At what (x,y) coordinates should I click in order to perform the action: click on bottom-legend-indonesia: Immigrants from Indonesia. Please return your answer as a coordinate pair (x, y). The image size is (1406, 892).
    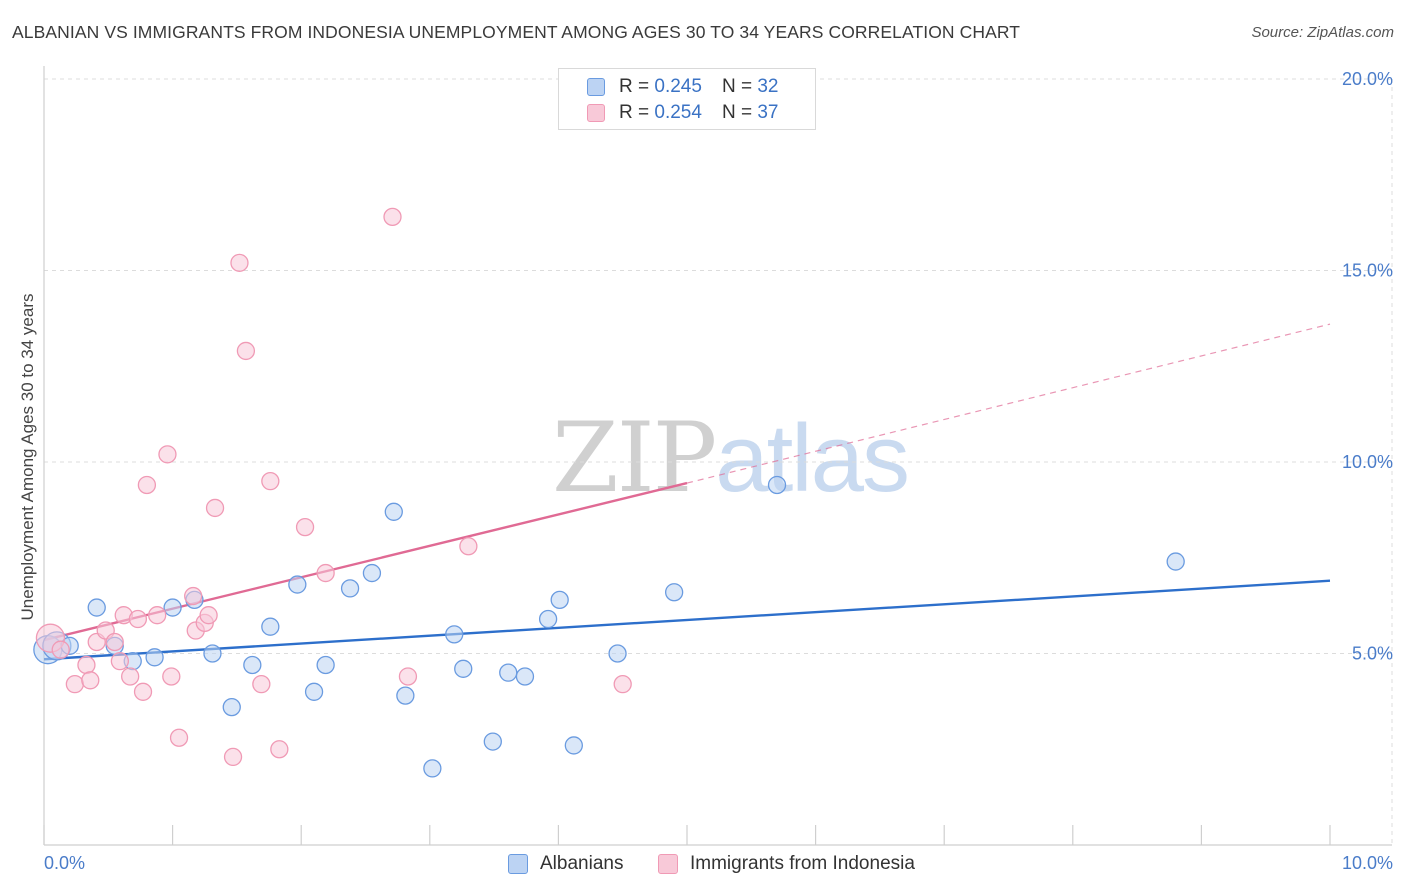
    Looking at the image, I should click on (786, 864).